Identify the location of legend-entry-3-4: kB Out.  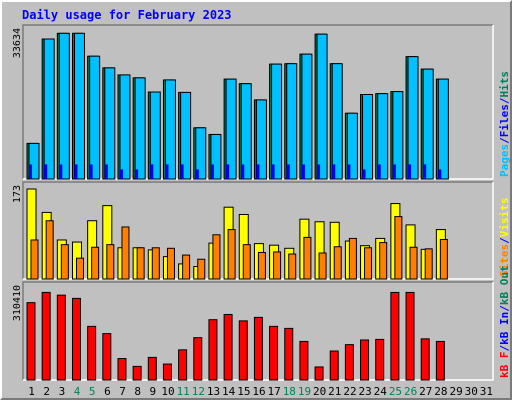
(504, 285).